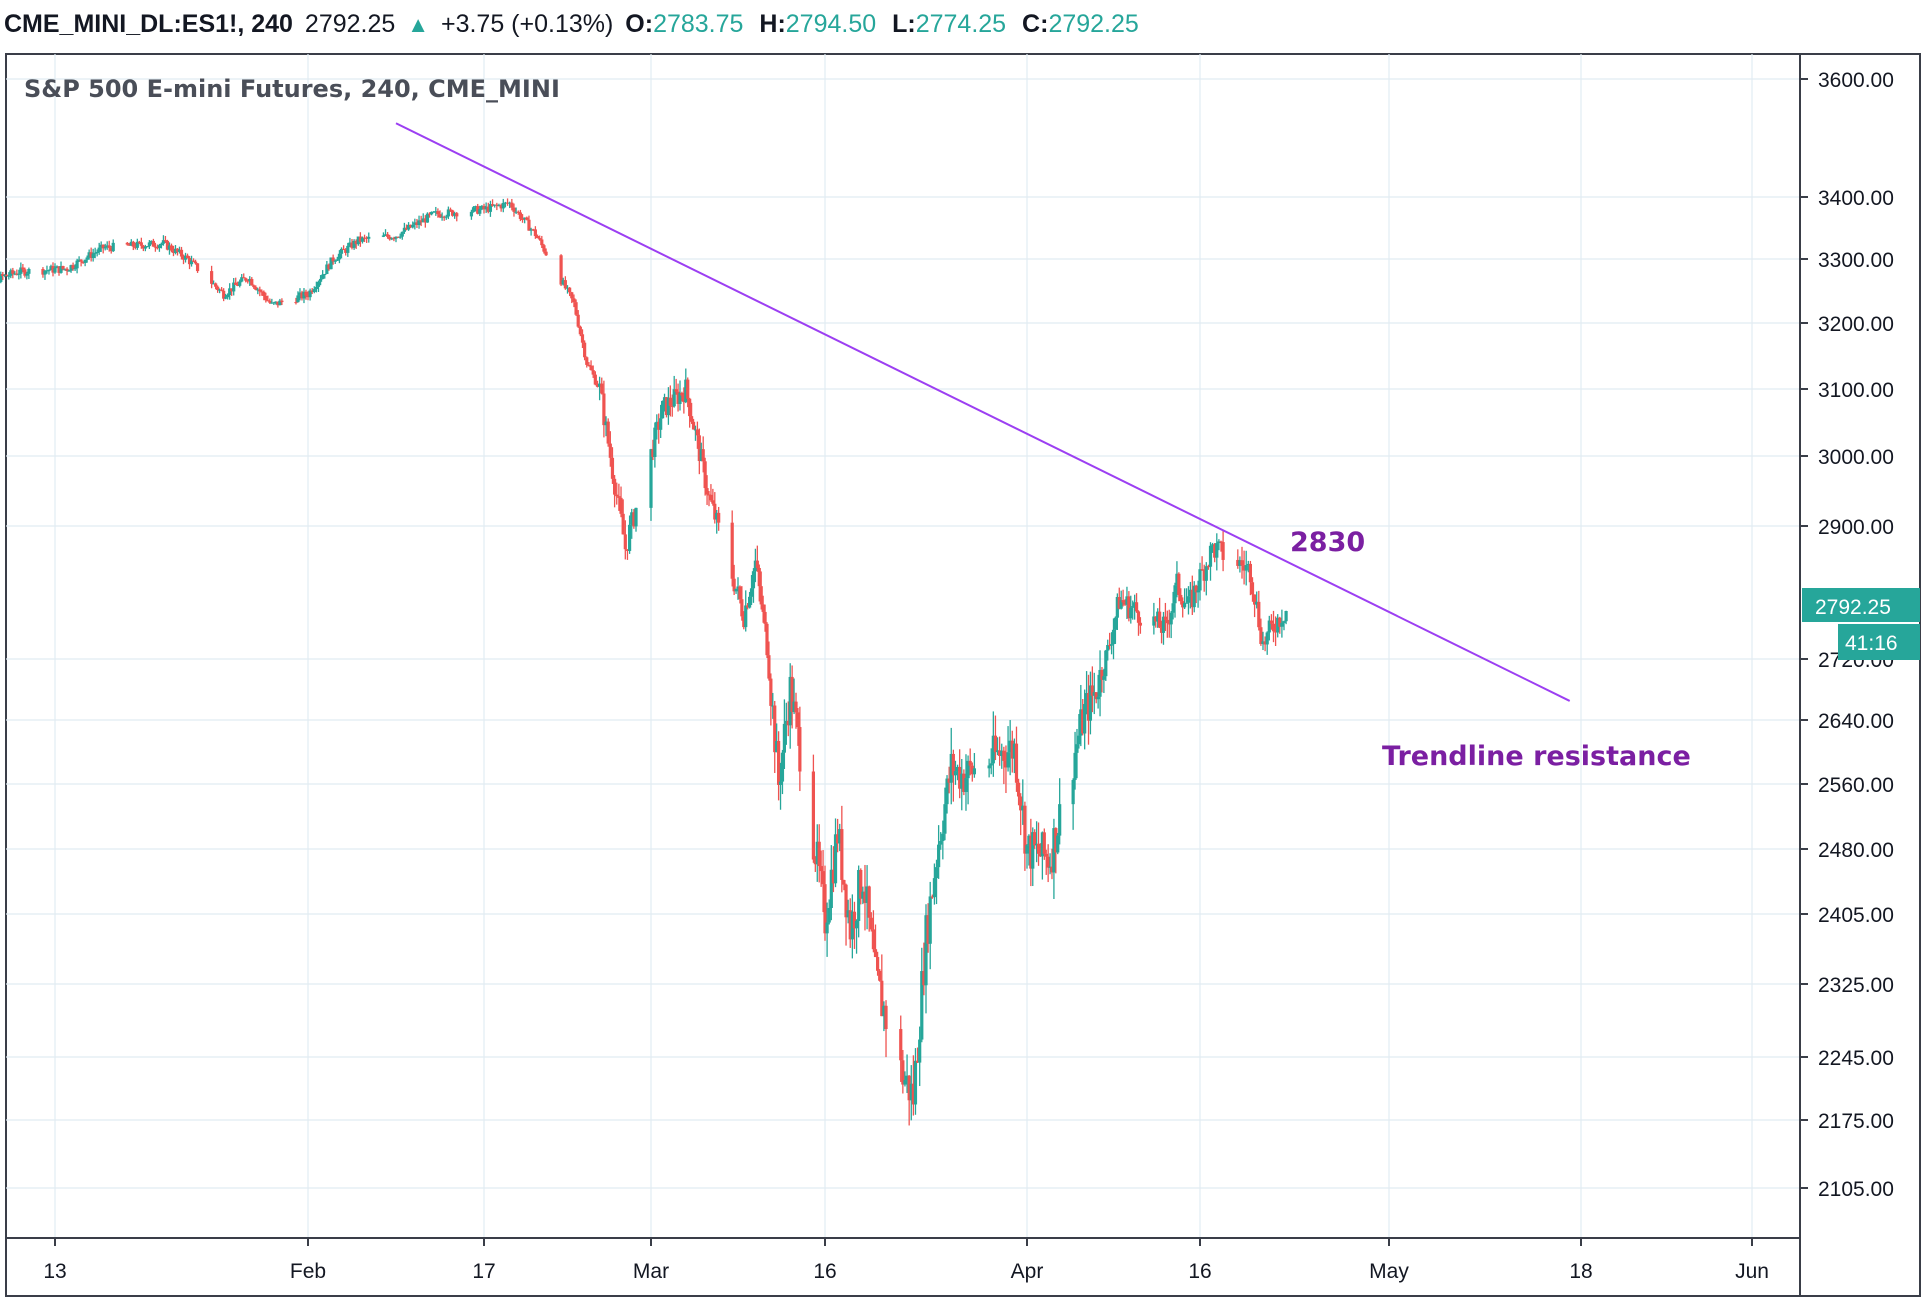 This screenshot has width=1924, height=1314. I want to click on time-axis: 13 Feb 17 Mar 16 Apr 16 May 18 Jun, so click(906, 1260).